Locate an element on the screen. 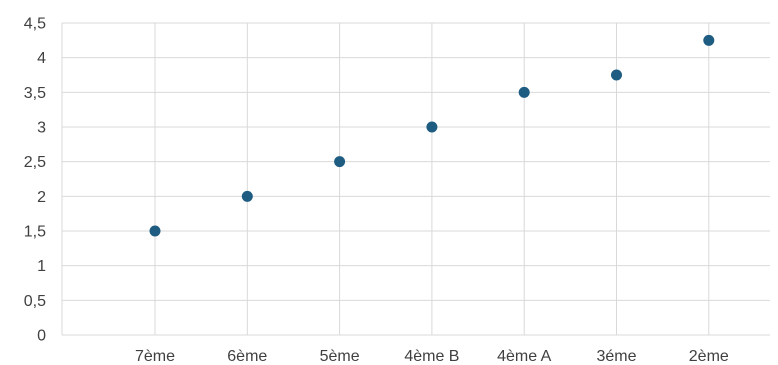  x-tick-label: 2ème is located at coordinates (709, 356).